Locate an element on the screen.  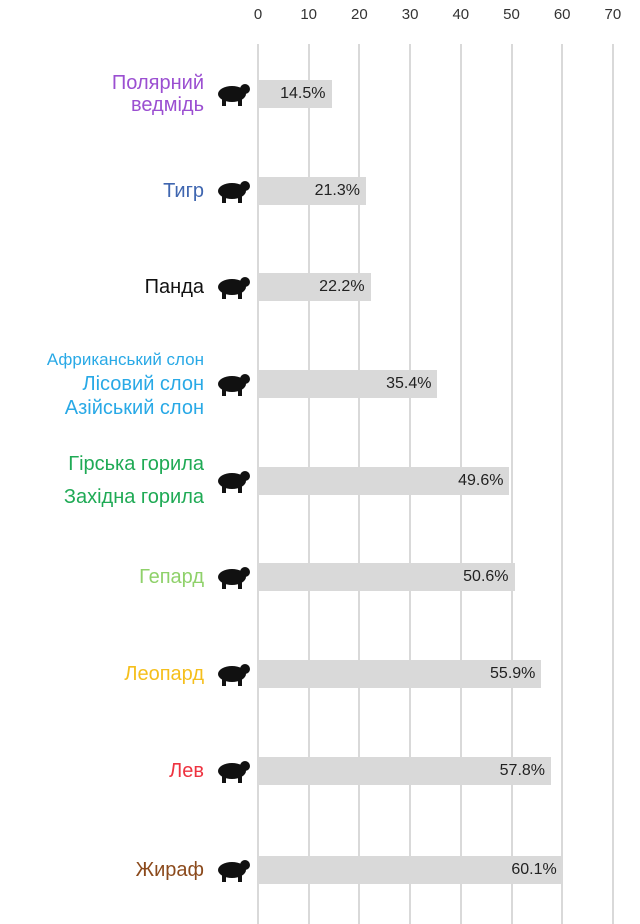
category-label-line: Західна горила is located at coordinates (133, 497).